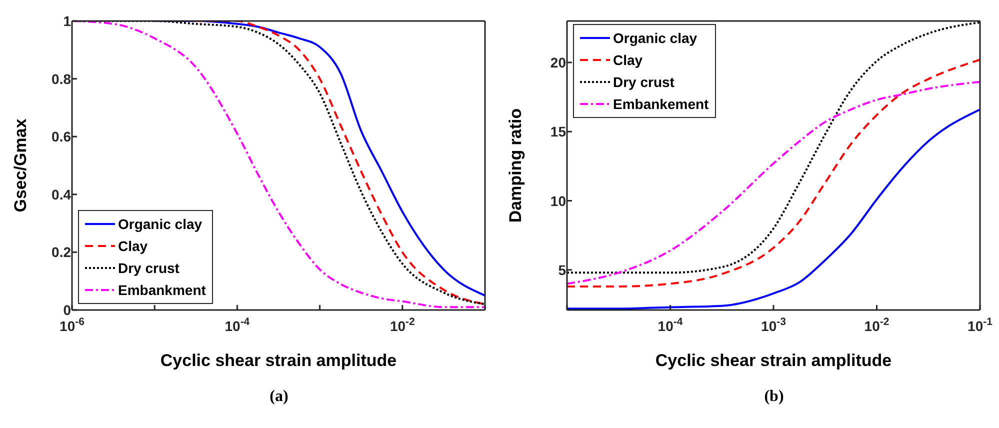 Image resolution: width=999 pixels, height=428 pixels. What do you see at coordinates (67, 21) in the screenshot?
I see `y-tick-label: 1` at bounding box center [67, 21].